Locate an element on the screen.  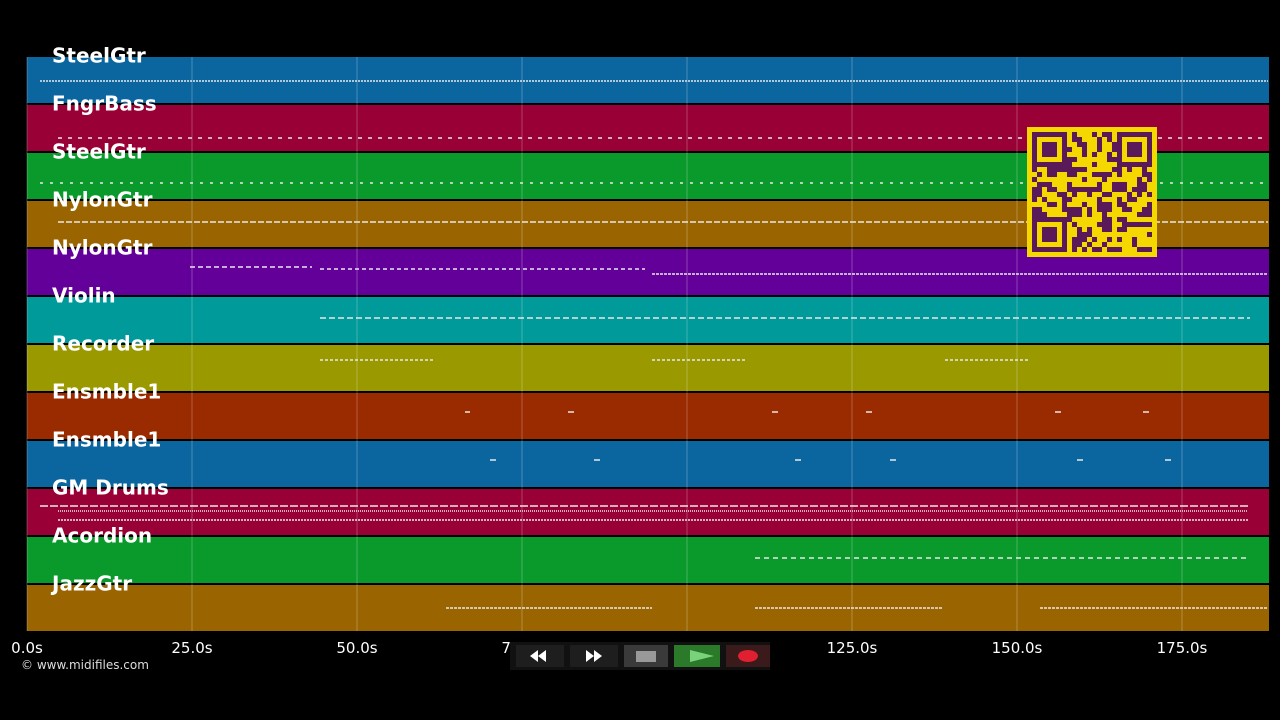
track-name: Recorder is located at coordinates (103, 344).